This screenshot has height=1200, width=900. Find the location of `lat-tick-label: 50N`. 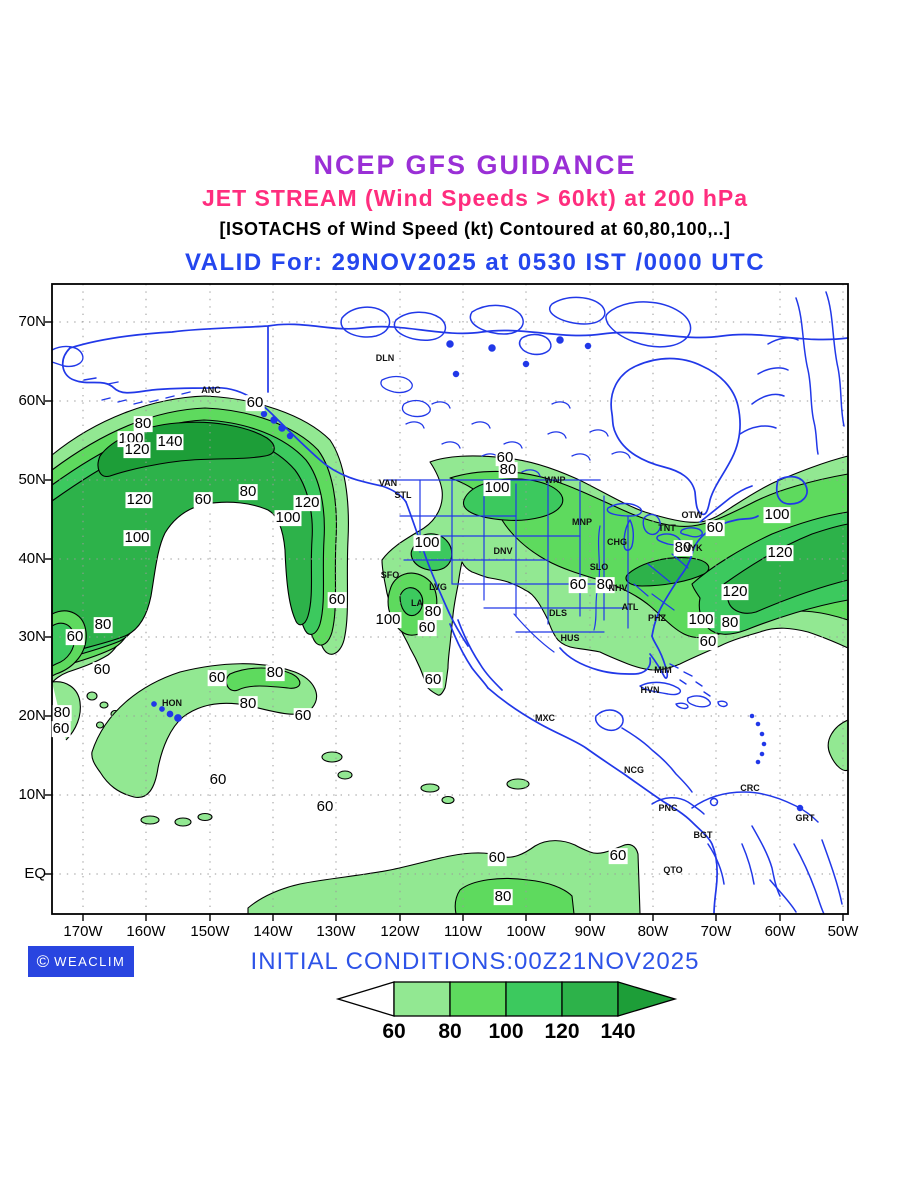

lat-tick-label: 50N is located at coordinates (32, 479).